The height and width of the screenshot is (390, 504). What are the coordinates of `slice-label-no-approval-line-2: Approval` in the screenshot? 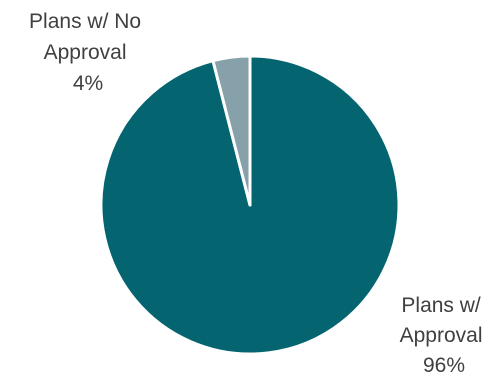 It's located at (85, 52).